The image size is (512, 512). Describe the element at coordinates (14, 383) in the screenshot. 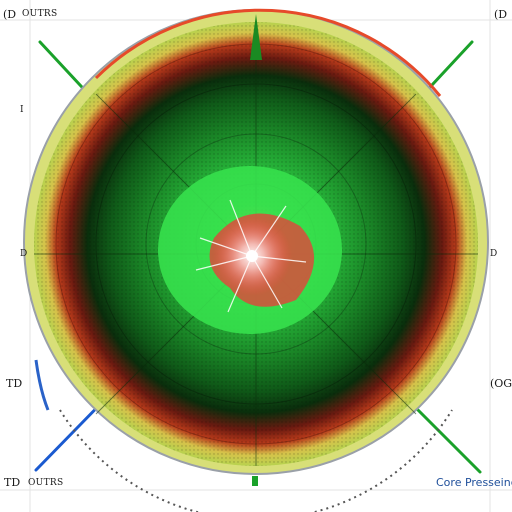

I see `bottom-left-code: TD` at that location.